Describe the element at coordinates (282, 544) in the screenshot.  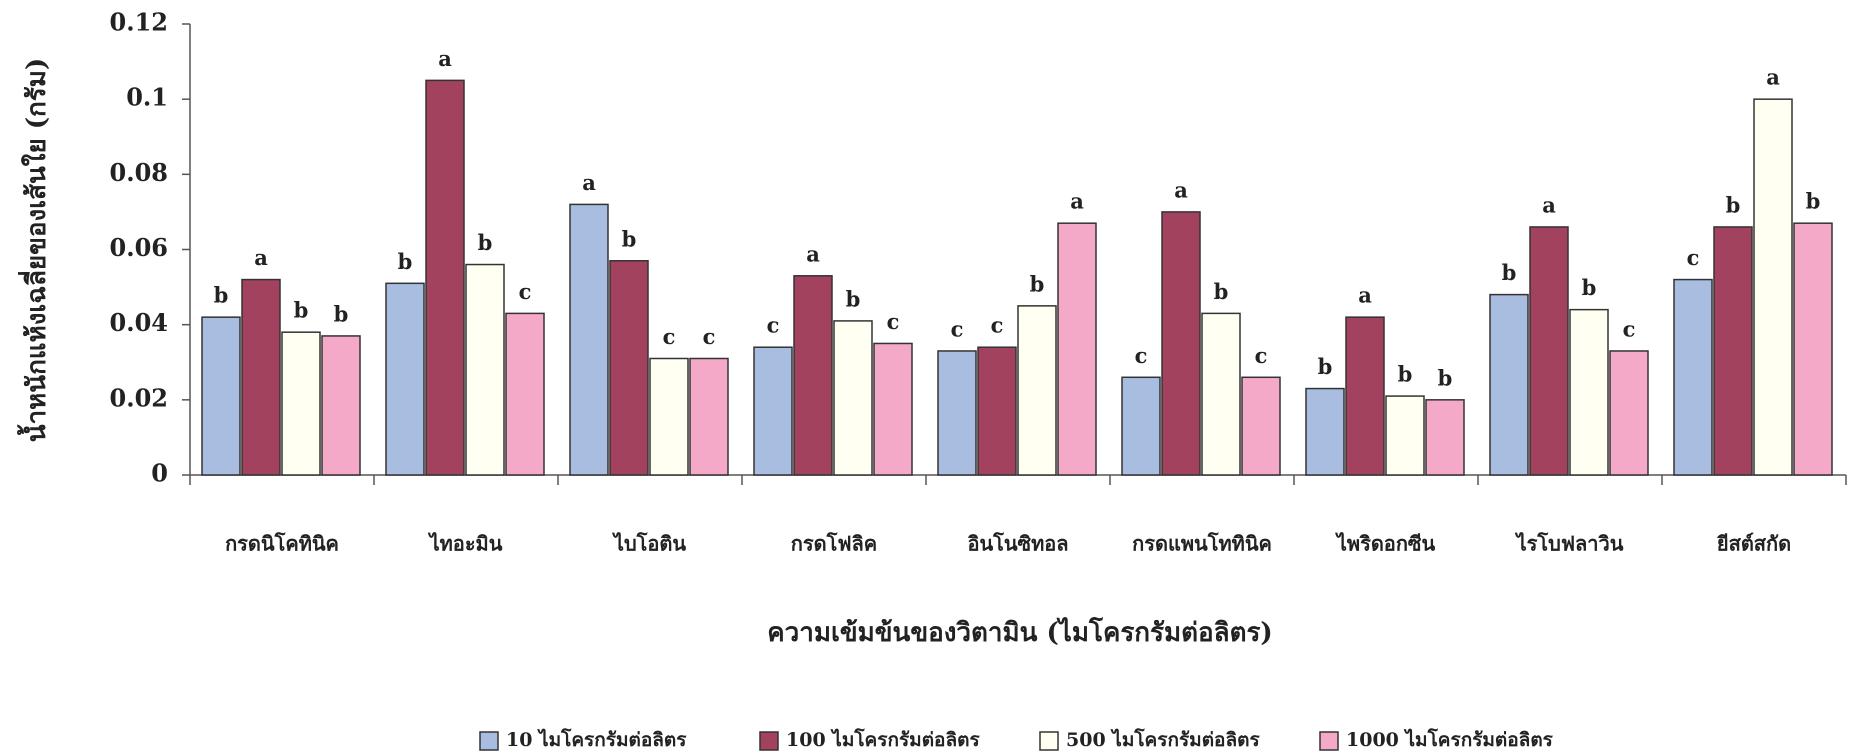
I see `x-tick-label: กรดนิโคทินิค` at that location.